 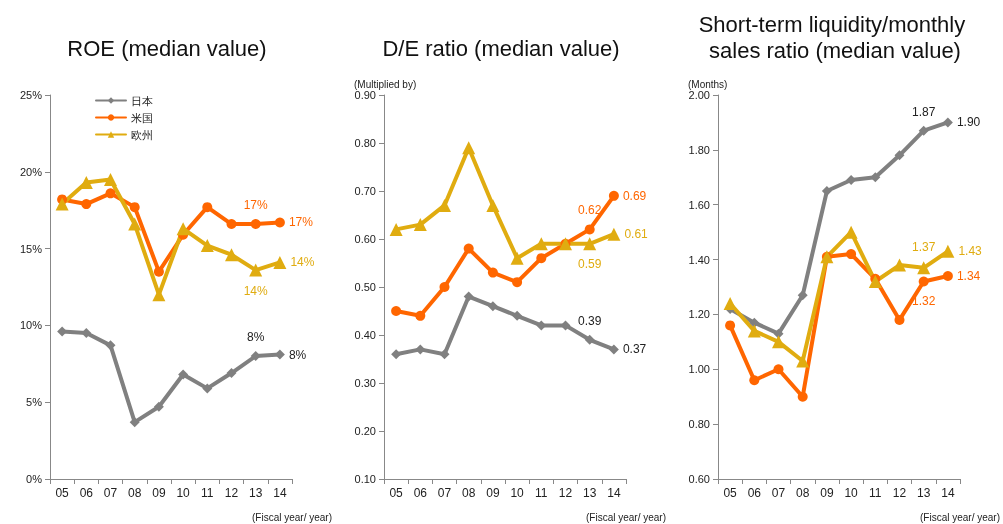 I want to click on data-label: 0.61, so click(x=636, y=234).